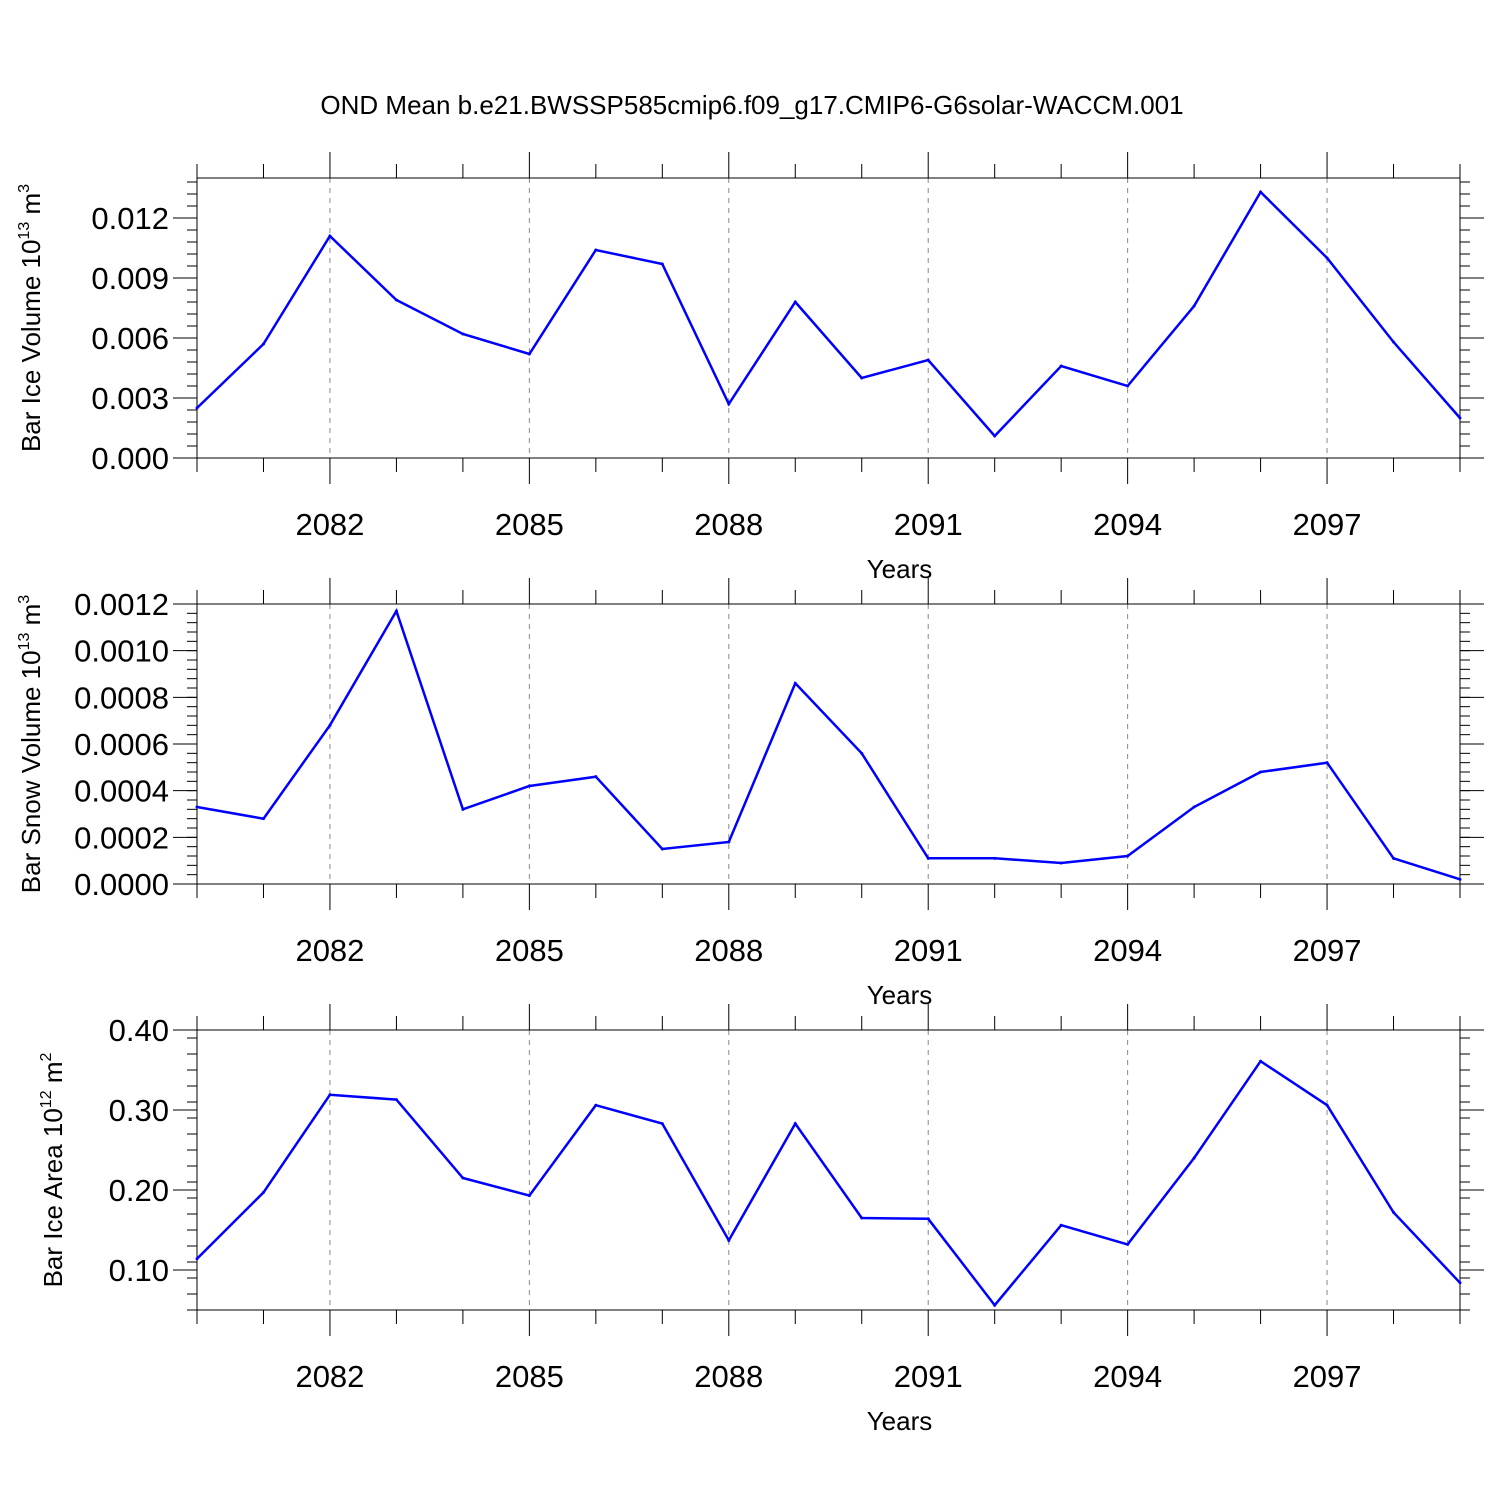  What do you see at coordinates (130, 278) in the screenshot?
I see `y-tick-label: 0.009` at bounding box center [130, 278].